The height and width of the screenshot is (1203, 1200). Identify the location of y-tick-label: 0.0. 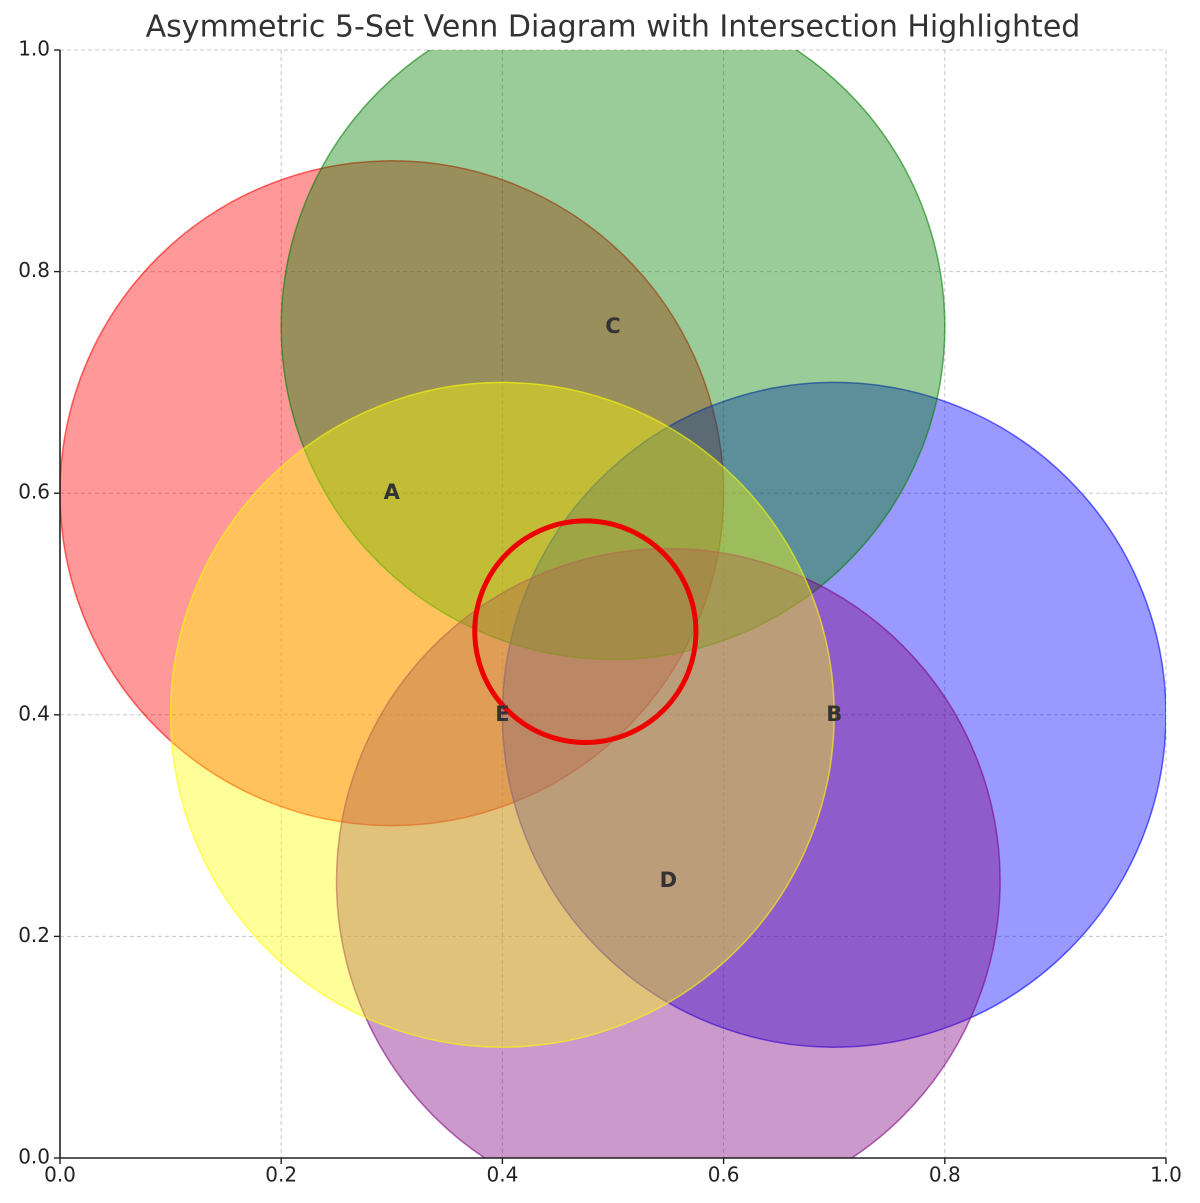
(34, 1157).